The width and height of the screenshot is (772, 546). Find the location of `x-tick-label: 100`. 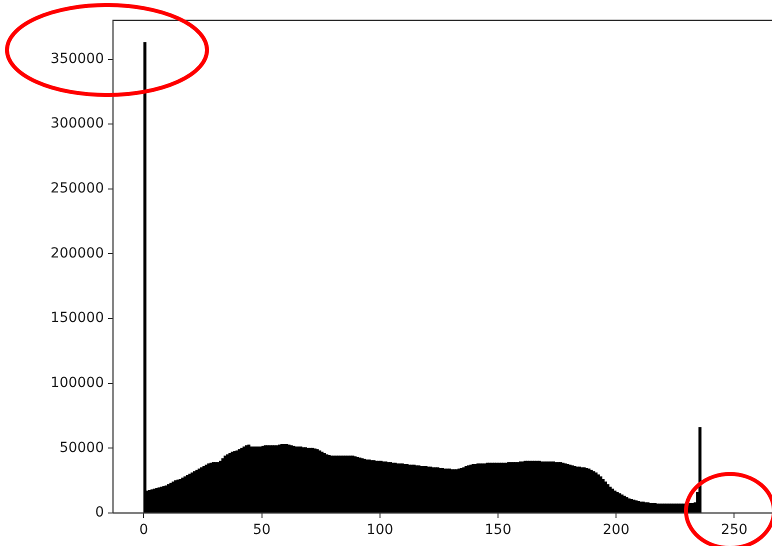

x-tick-label: 100 is located at coordinates (380, 530).